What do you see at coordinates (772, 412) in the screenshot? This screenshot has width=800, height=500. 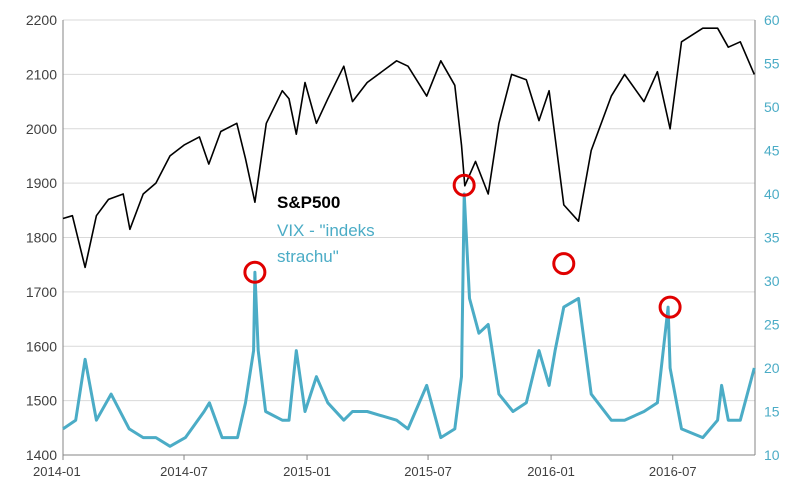 I see `right-tick-label: 15` at bounding box center [772, 412].